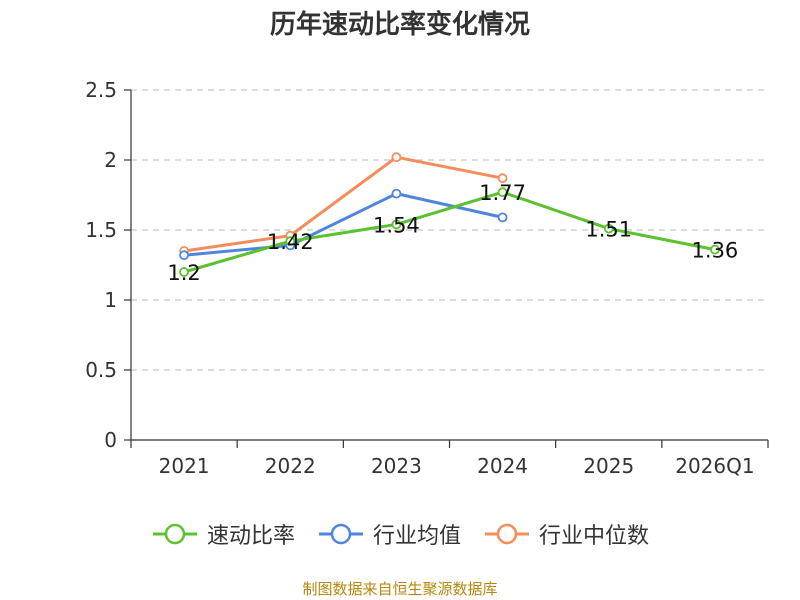 The image size is (800, 600). Describe the element at coordinates (608, 466) in the screenshot. I see `x-tick-label: 2025` at that location.